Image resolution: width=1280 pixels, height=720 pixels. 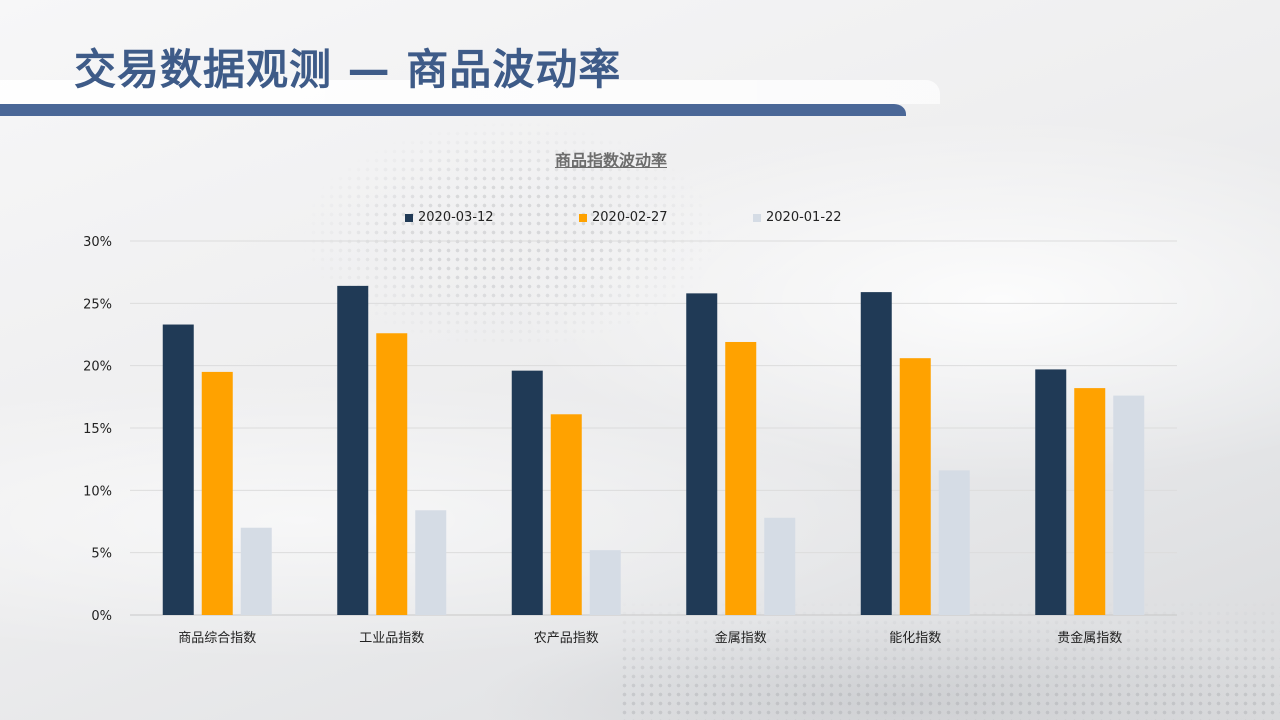 I want to click on y-tick-label: 5%, so click(x=101, y=554).